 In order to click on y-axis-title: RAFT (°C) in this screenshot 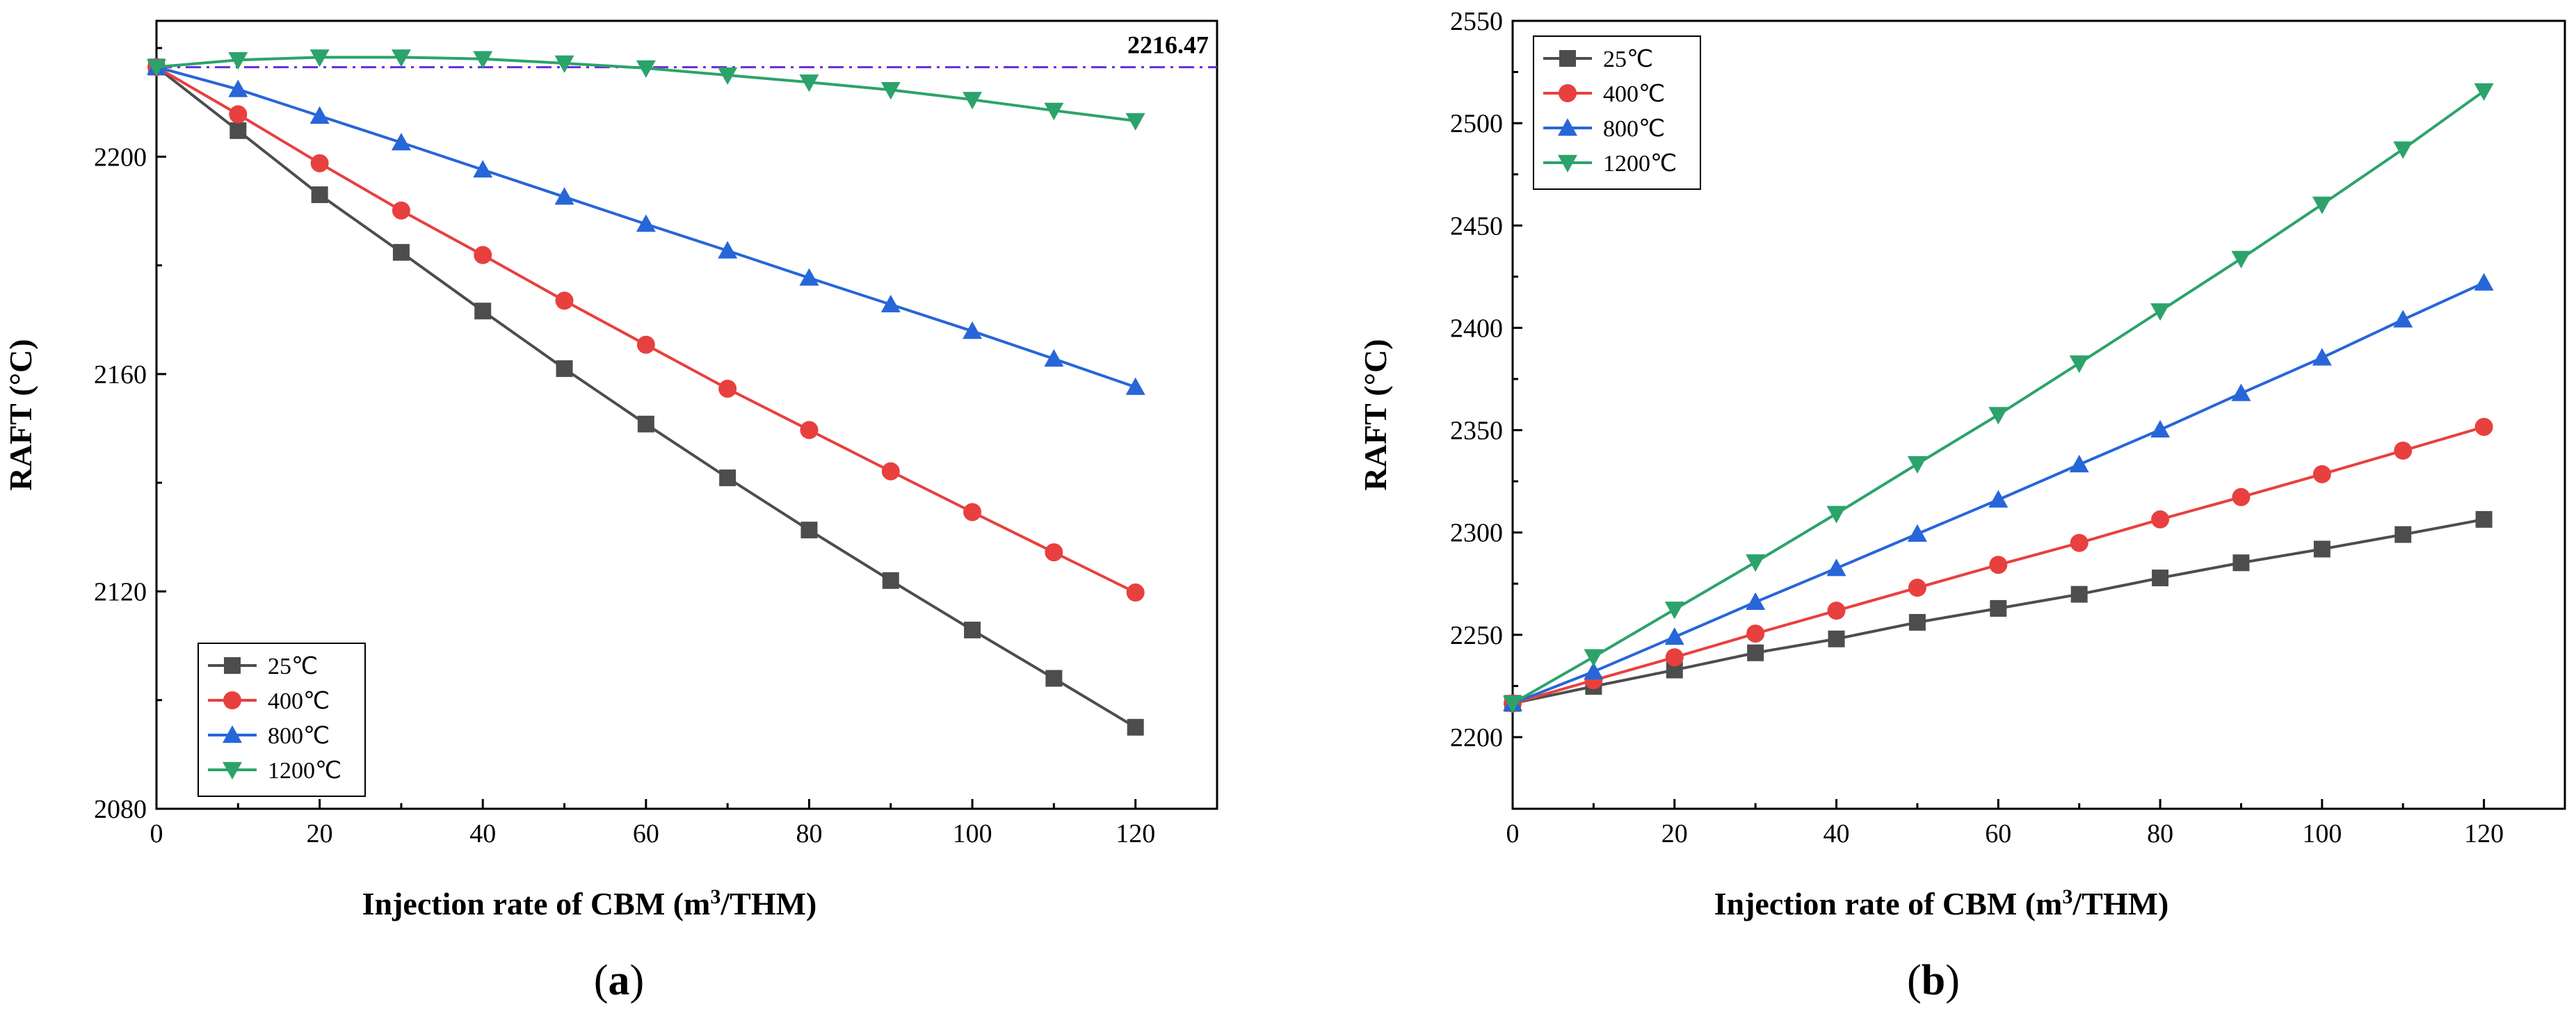, I will do `click(1375, 414)`.